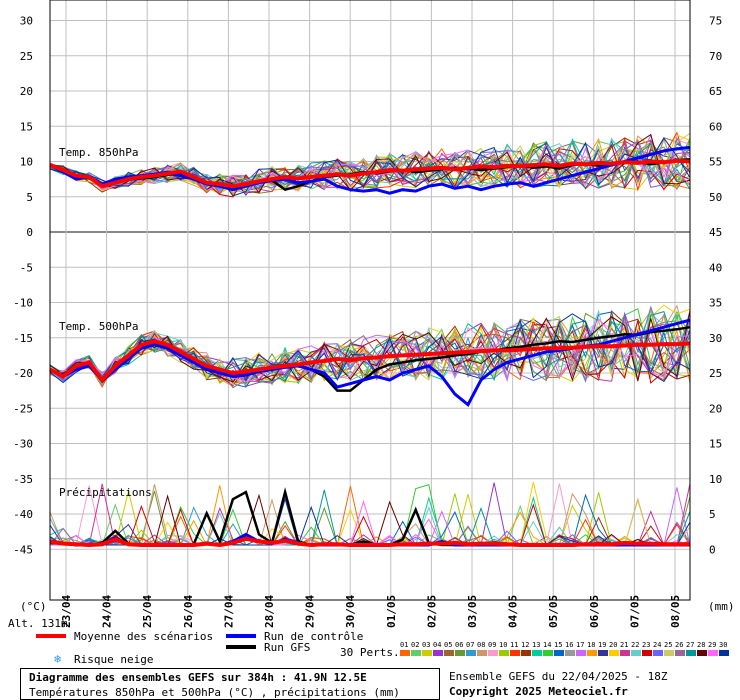 This screenshot has height=700, width=740. Describe the element at coordinates (98, 152) in the screenshot. I see `panel-label-t850: Temp. 850hPa` at that location.